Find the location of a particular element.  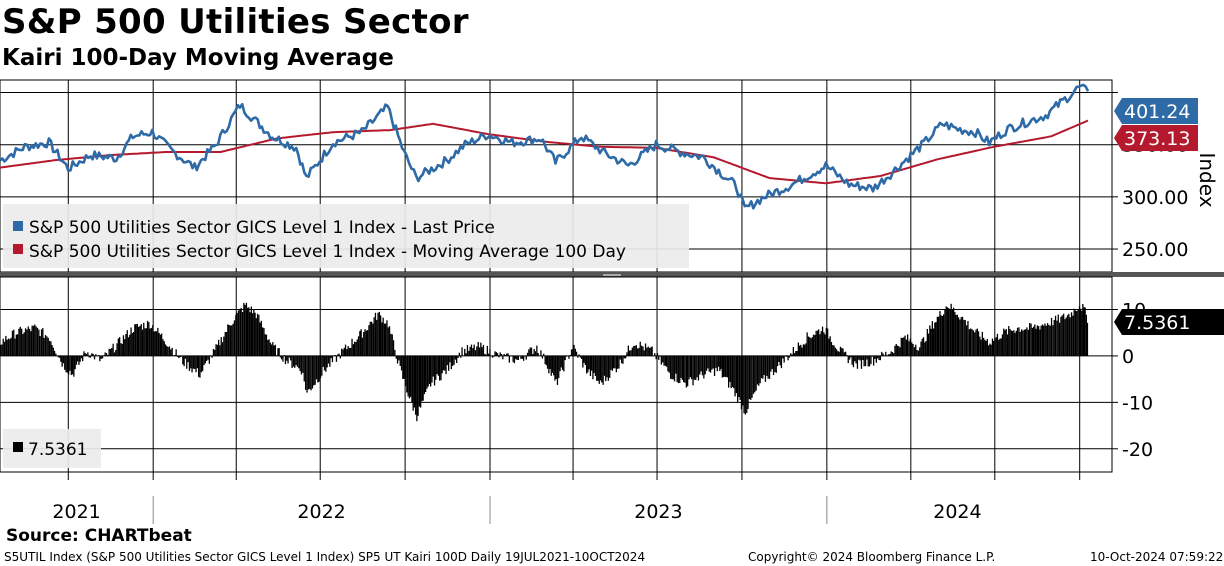

kairi-ytick-label-2: 0 is located at coordinates (1128, 357).